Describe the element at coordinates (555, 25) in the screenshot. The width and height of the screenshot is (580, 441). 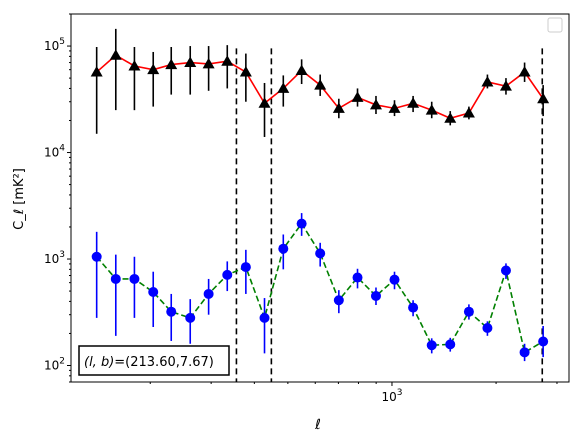
I see `legend-box` at that location.